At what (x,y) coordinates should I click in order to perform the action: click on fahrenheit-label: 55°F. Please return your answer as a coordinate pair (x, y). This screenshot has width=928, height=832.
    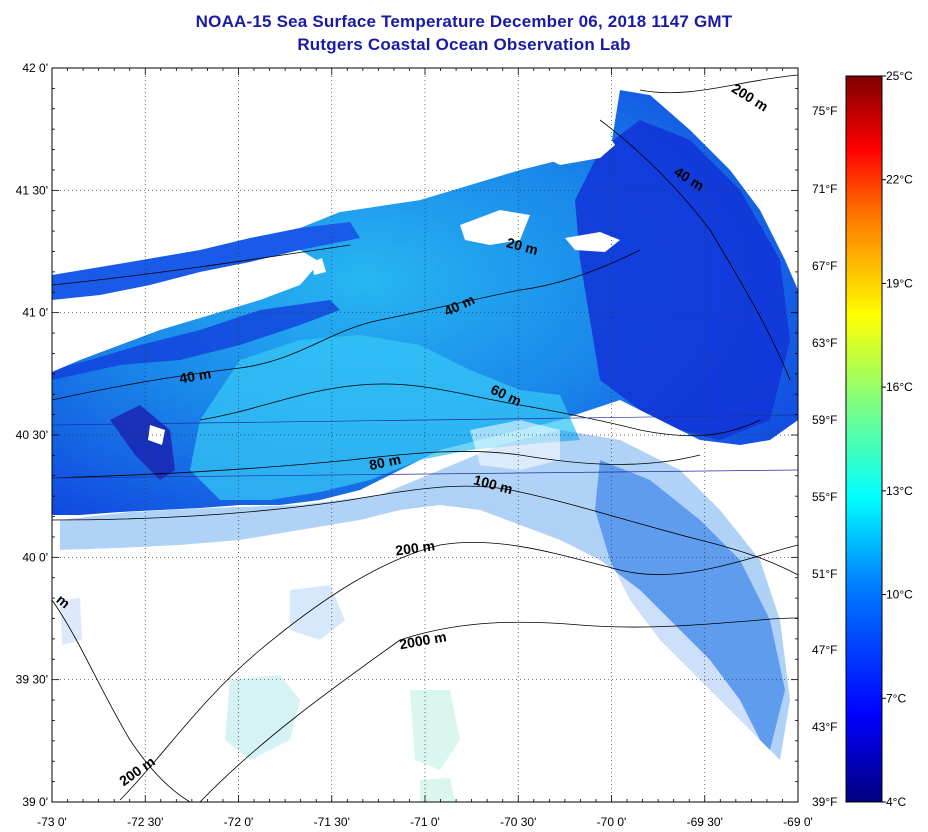
    Looking at the image, I should click on (824, 497).